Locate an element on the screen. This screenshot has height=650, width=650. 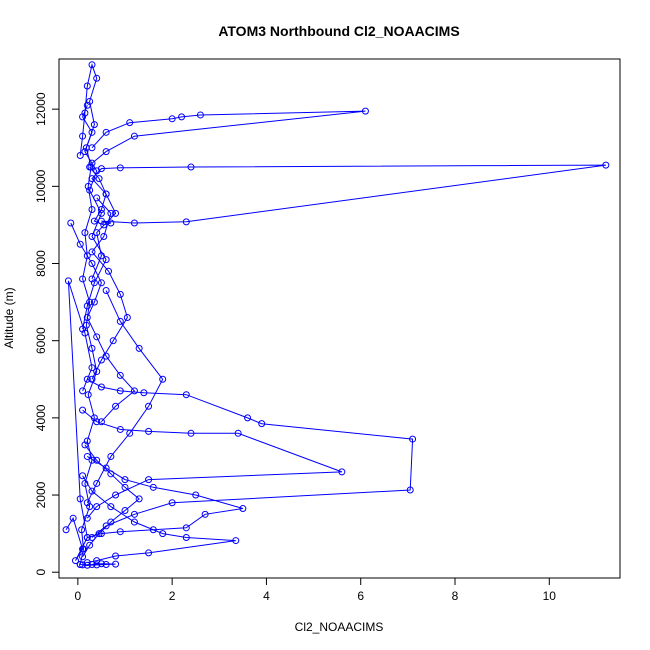
series-2-line is located at coordinates (228, 137).